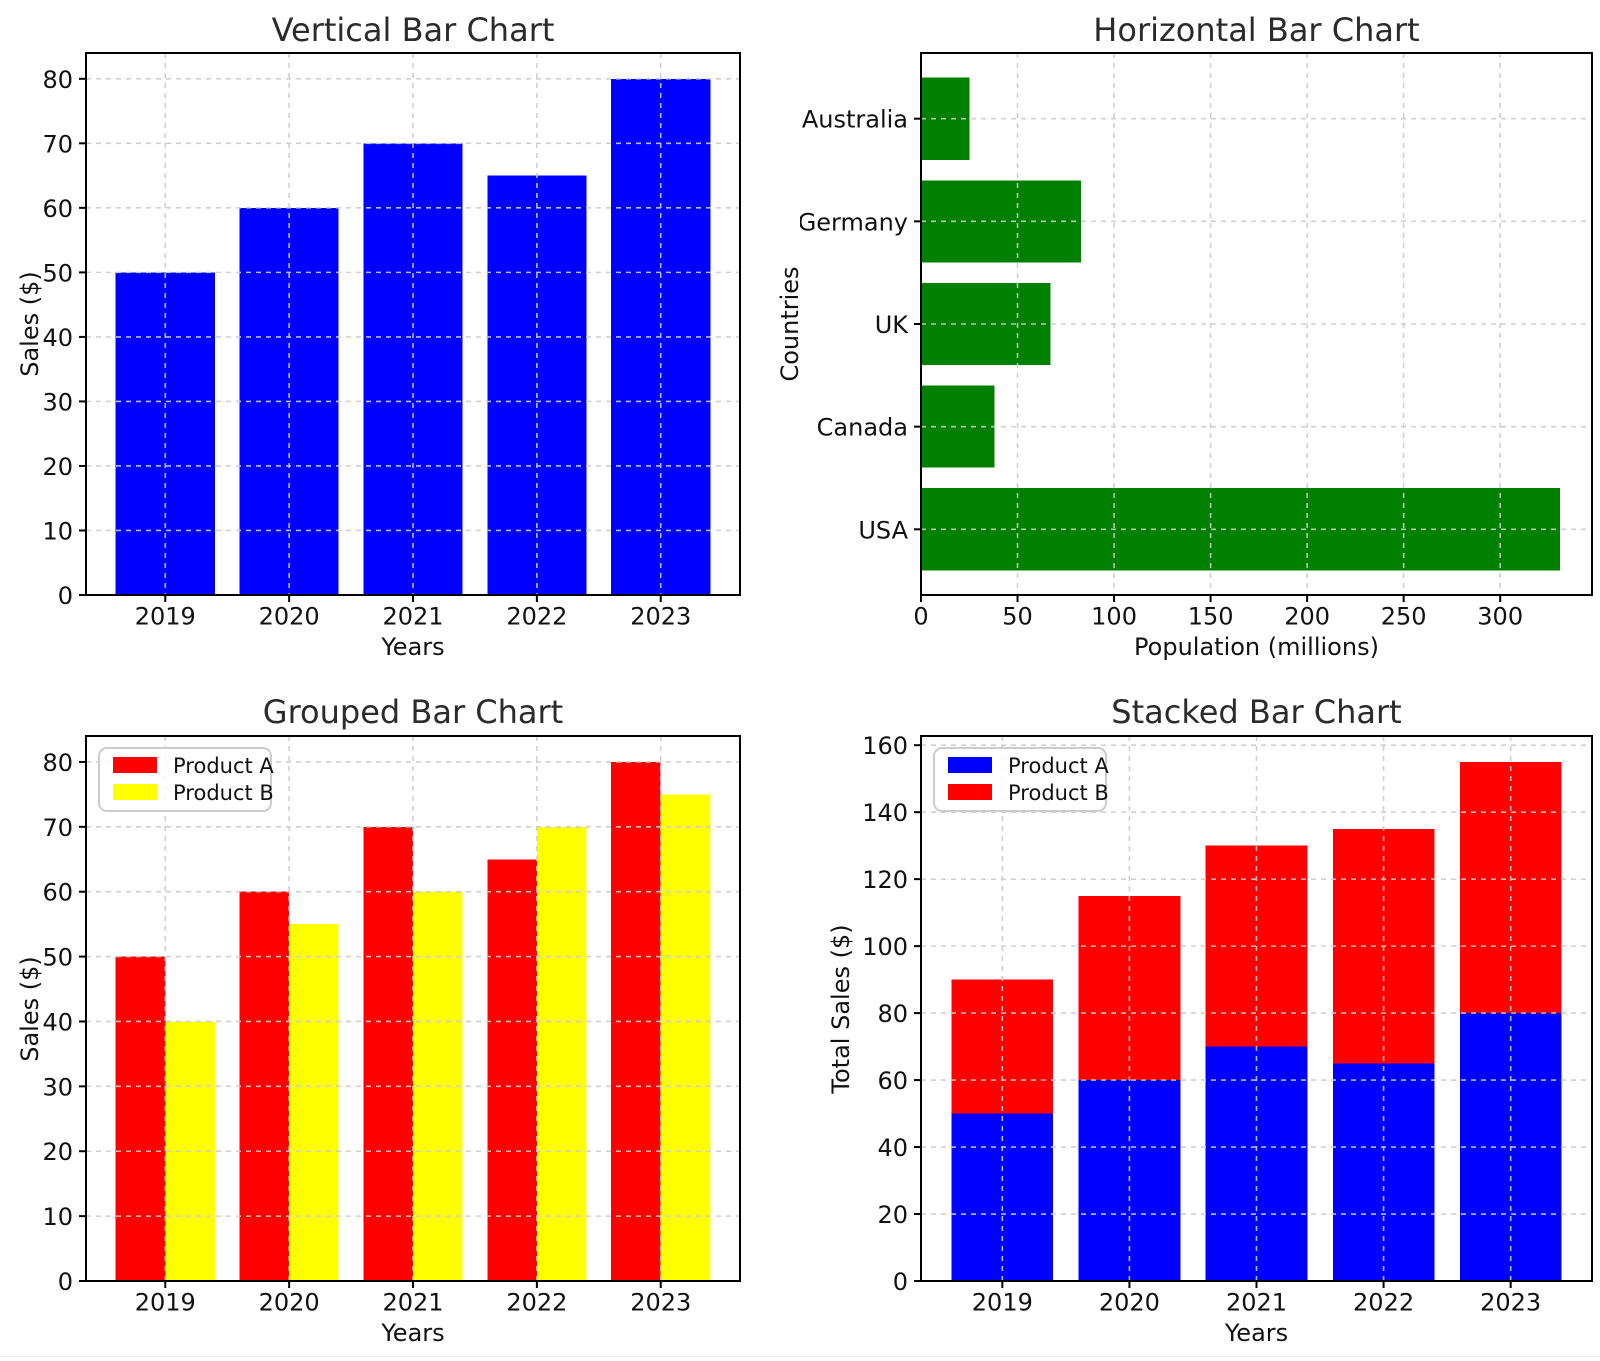 The width and height of the screenshot is (1600, 1361). What do you see at coordinates (892, 325) in the screenshot?
I see `svg-text: UK` at bounding box center [892, 325].